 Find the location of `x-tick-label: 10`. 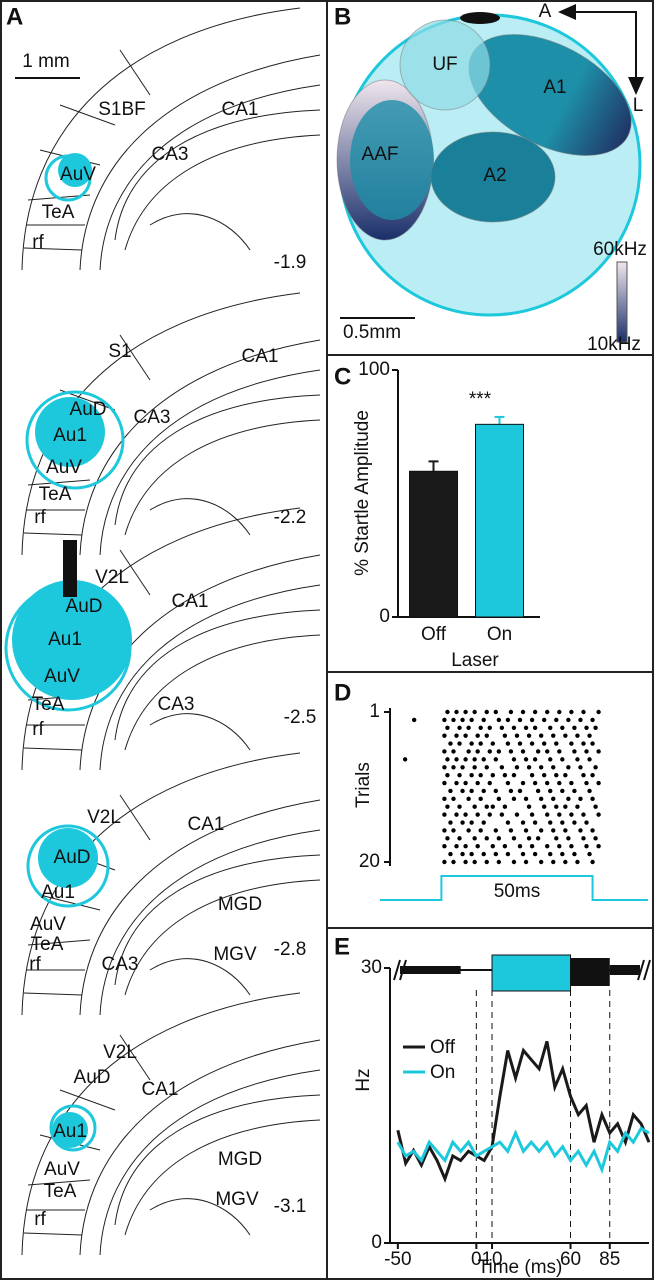

x-tick-label: 10 is located at coordinates (491, 1259).